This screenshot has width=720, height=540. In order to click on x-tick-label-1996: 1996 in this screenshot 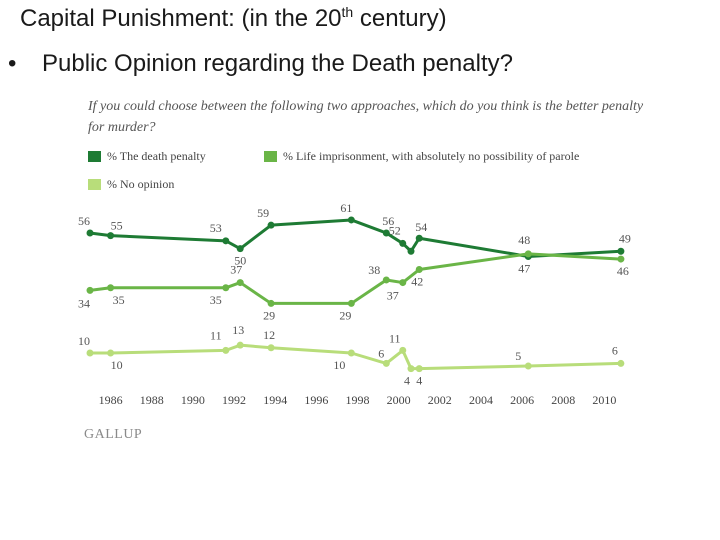, I will do `click(316, 400)`.